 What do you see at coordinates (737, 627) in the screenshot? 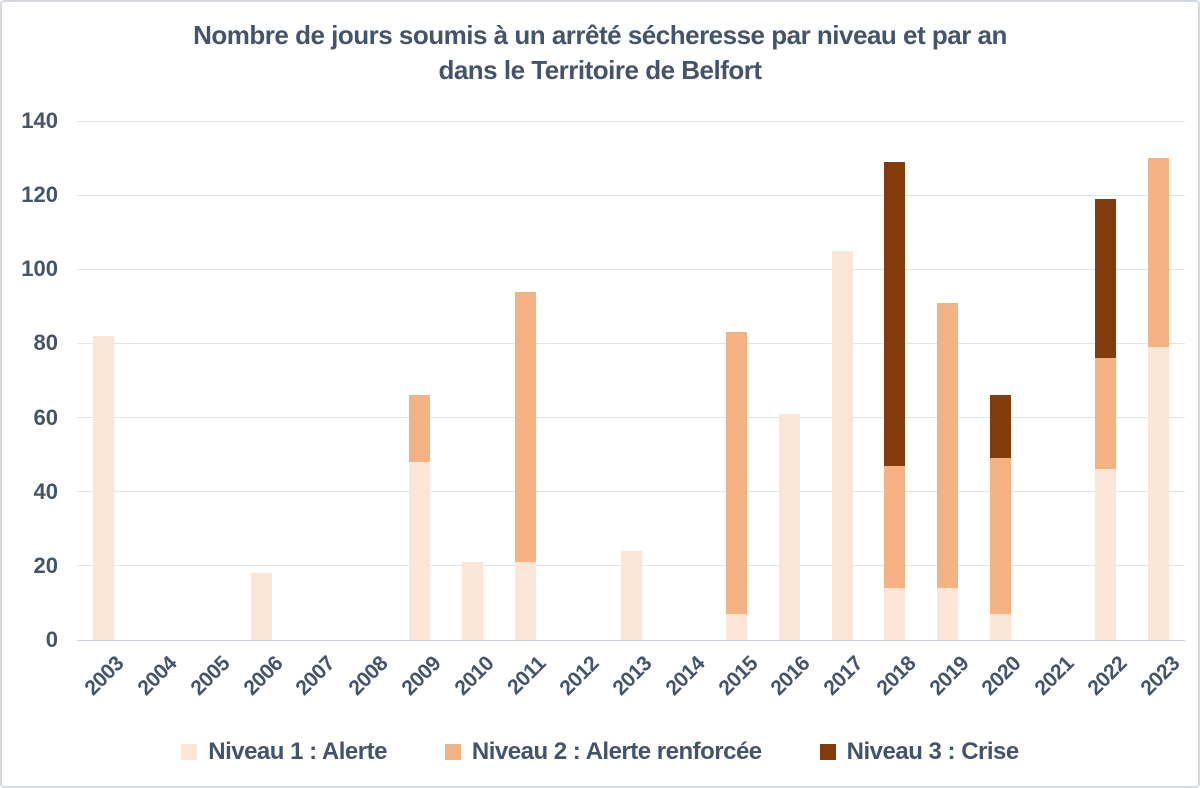
I see `bar-segment-2015-niveau1` at bounding box center [737, 627].